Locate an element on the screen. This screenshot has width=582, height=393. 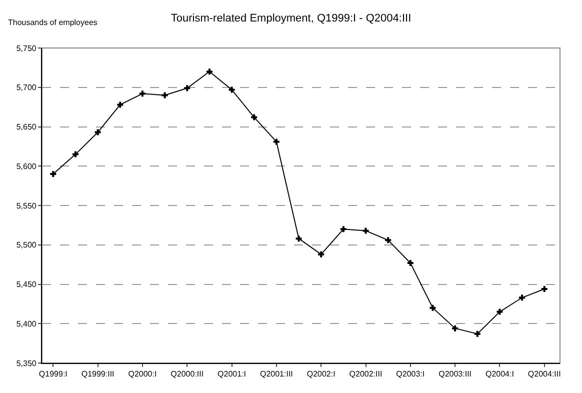
x-tick-label: Q2004:I is located at coordinates (499, 374).